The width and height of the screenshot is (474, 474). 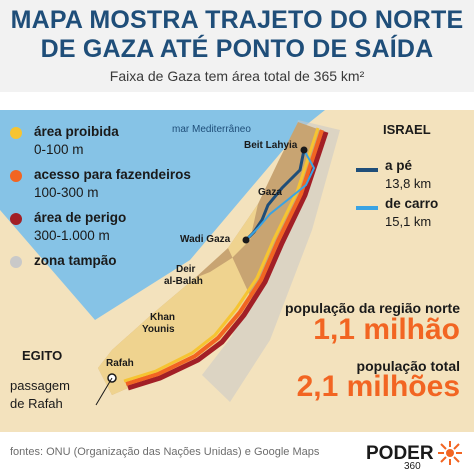 I want to click on legend-dot-restricted, so click(x=16, y=133).